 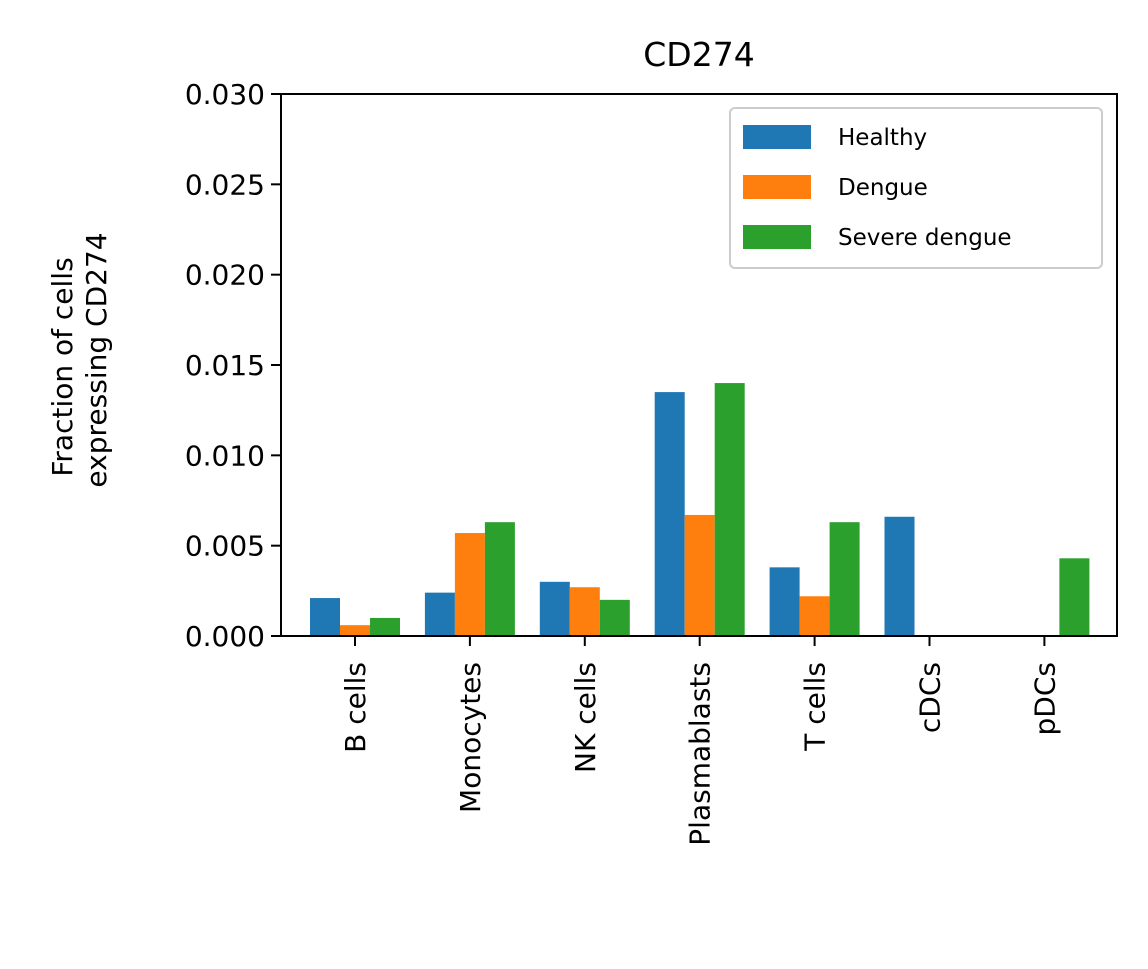 I want to click on bar-severe-dengue-pdcs, so click(x=1074, y=597).